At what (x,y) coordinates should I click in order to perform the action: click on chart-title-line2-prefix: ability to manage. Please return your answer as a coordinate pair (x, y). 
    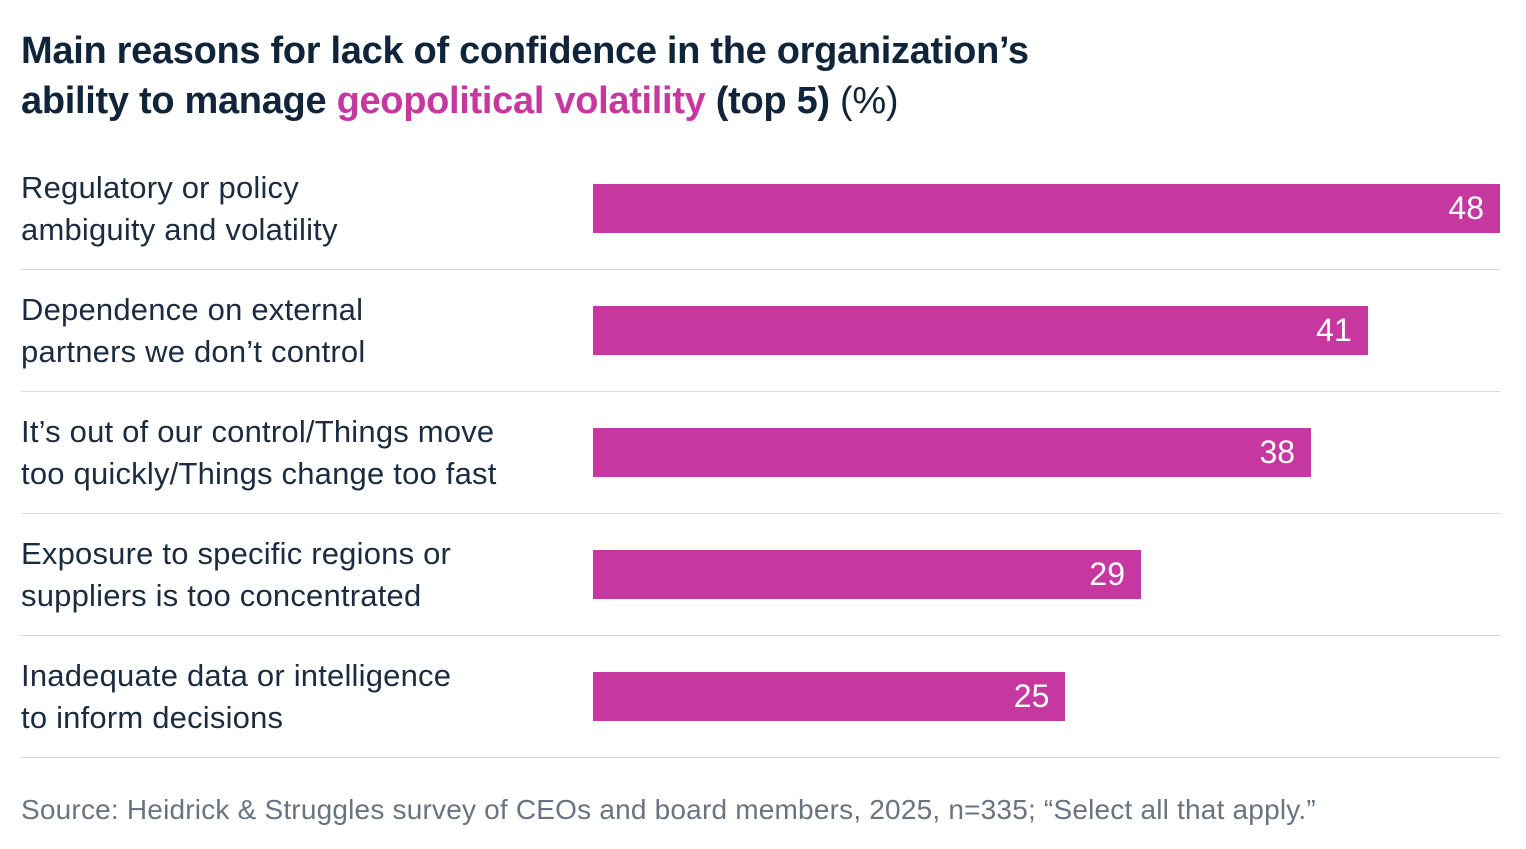
    Looking at the image, I should click on (179, 101).